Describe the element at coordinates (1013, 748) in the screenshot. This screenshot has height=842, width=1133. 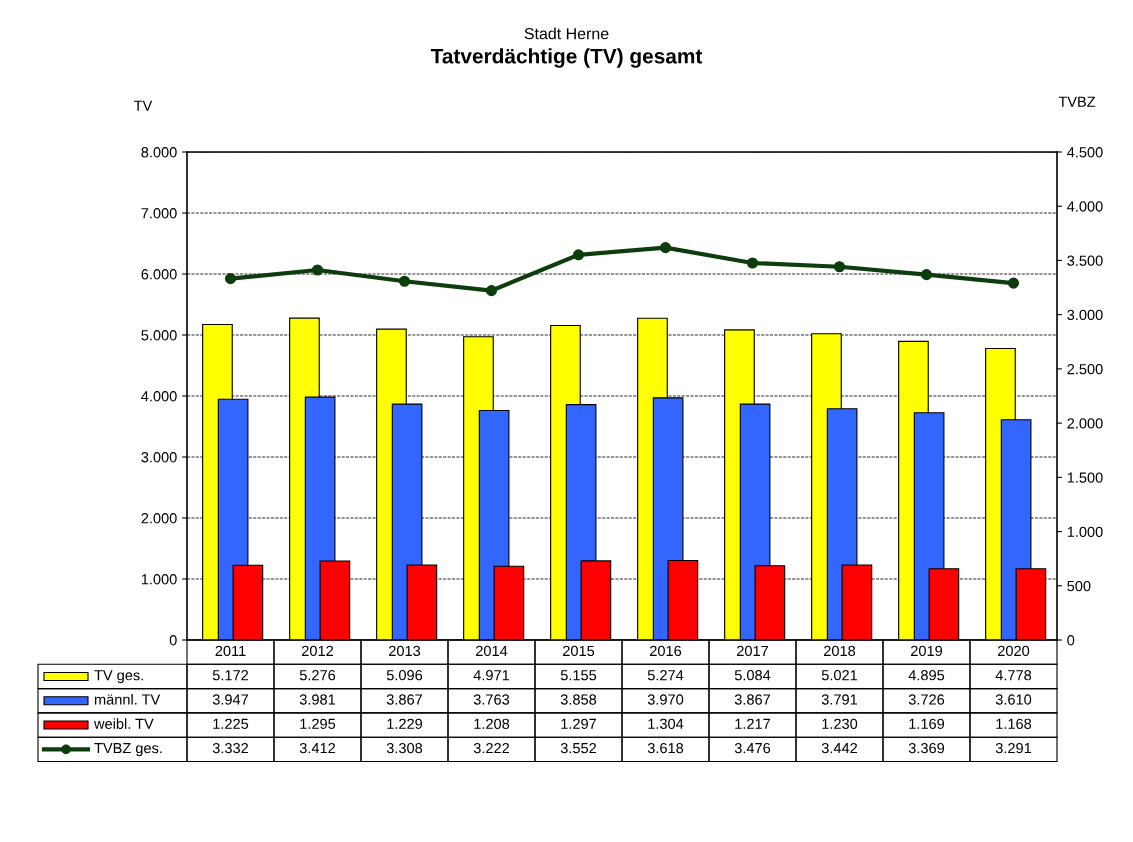
I see `data-label: 3.291` at that location.